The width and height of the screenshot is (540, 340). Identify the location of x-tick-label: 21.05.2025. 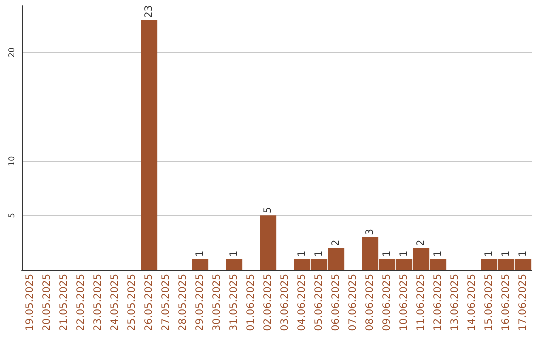
(64, 303).